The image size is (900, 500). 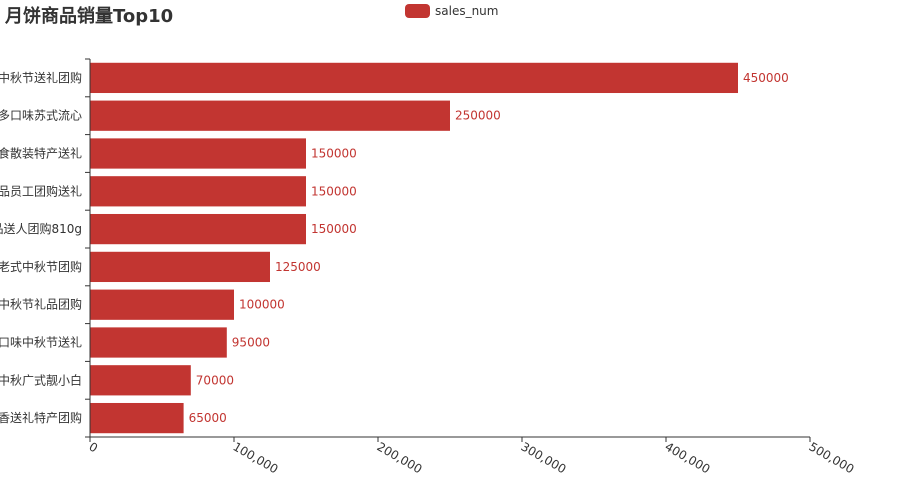 What do you see at coordinates (41, 304) in the screenshot?
I see `y-tick-label: 中秋节礼品团购` at bounding box center [41, 304].